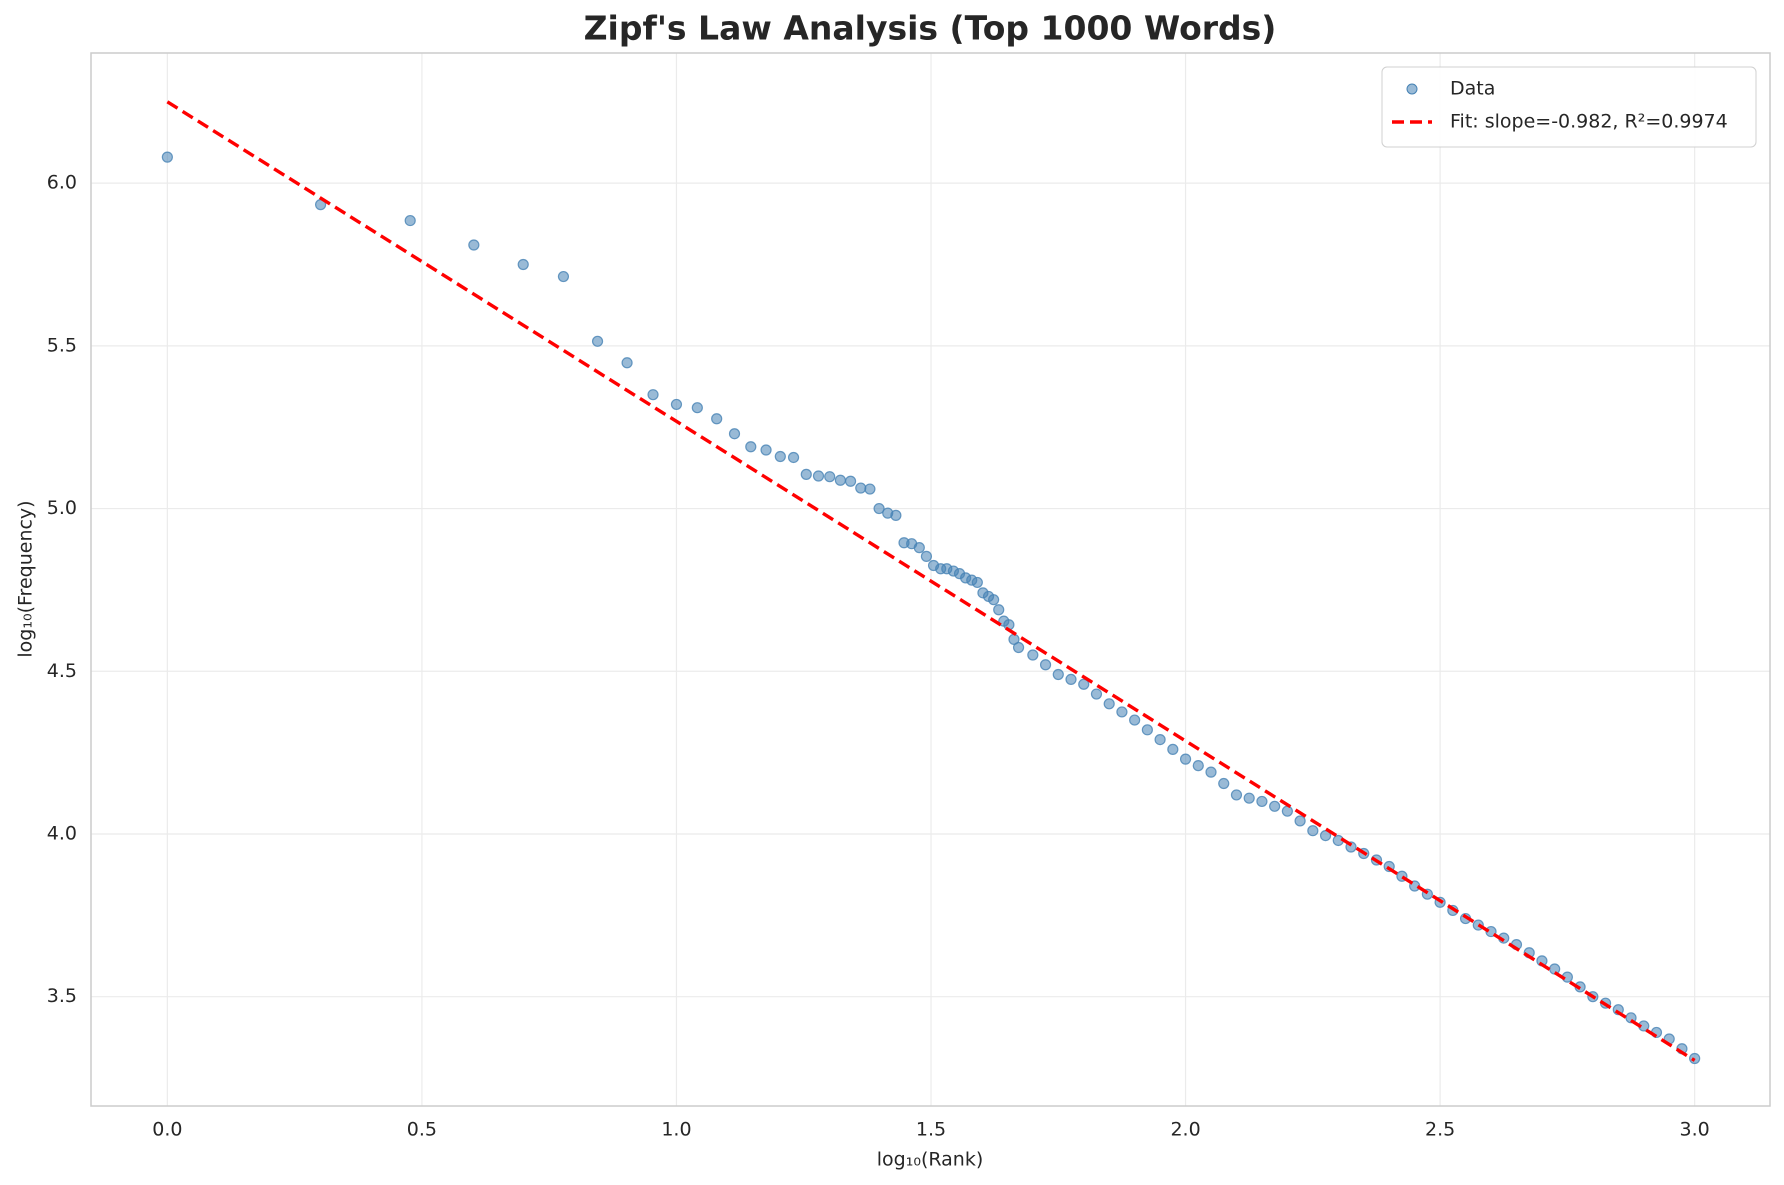  What do you see at coordinates (26, 578) in the screenshot?
I see `y-axis-label: log₁₀(Frequency)` at bounding box center [26, 578].